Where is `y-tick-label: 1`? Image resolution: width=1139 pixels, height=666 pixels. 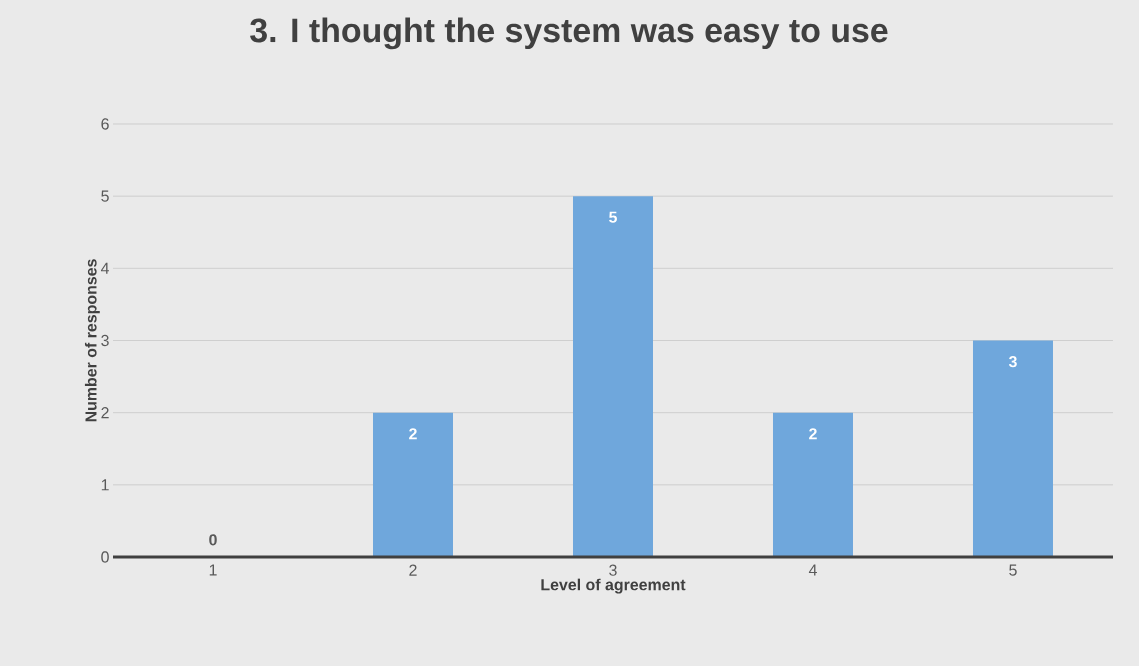
y-tick-label: 1 is located at coordinates (105, 485).